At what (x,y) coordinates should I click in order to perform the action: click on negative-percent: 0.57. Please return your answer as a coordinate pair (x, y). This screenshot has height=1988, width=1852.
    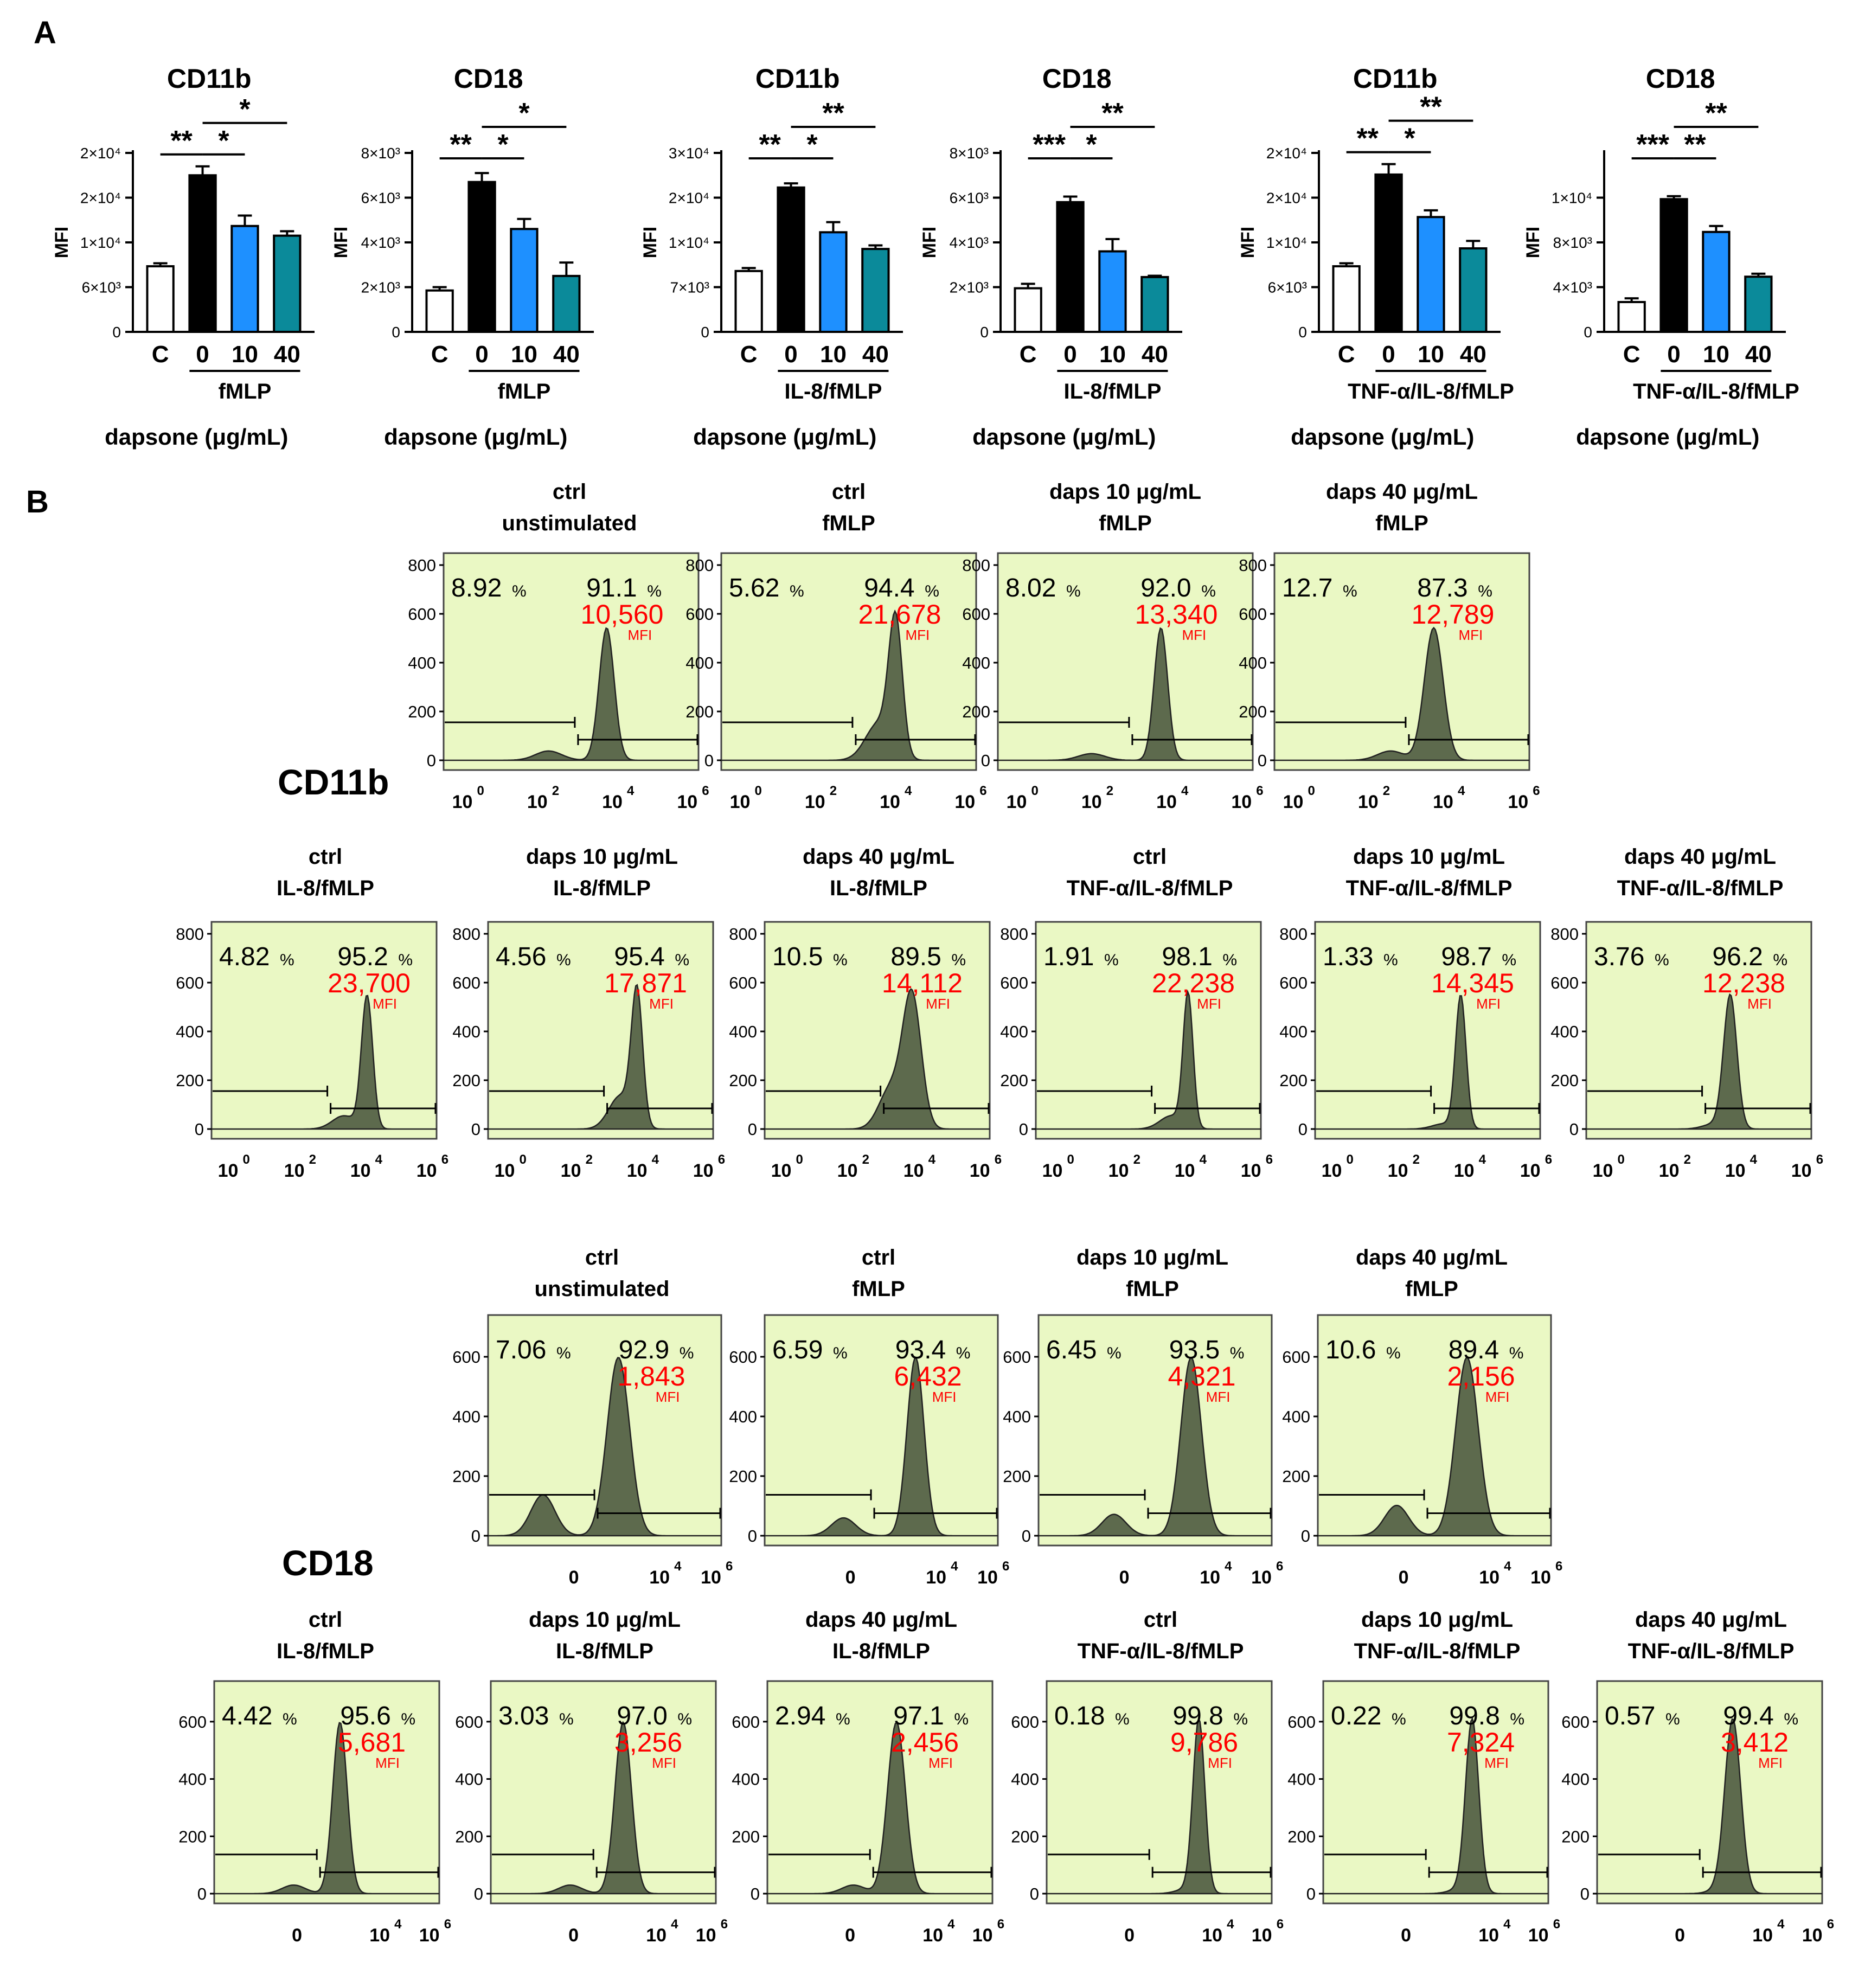
    Looking at the image, I should click on (1630, 1716).